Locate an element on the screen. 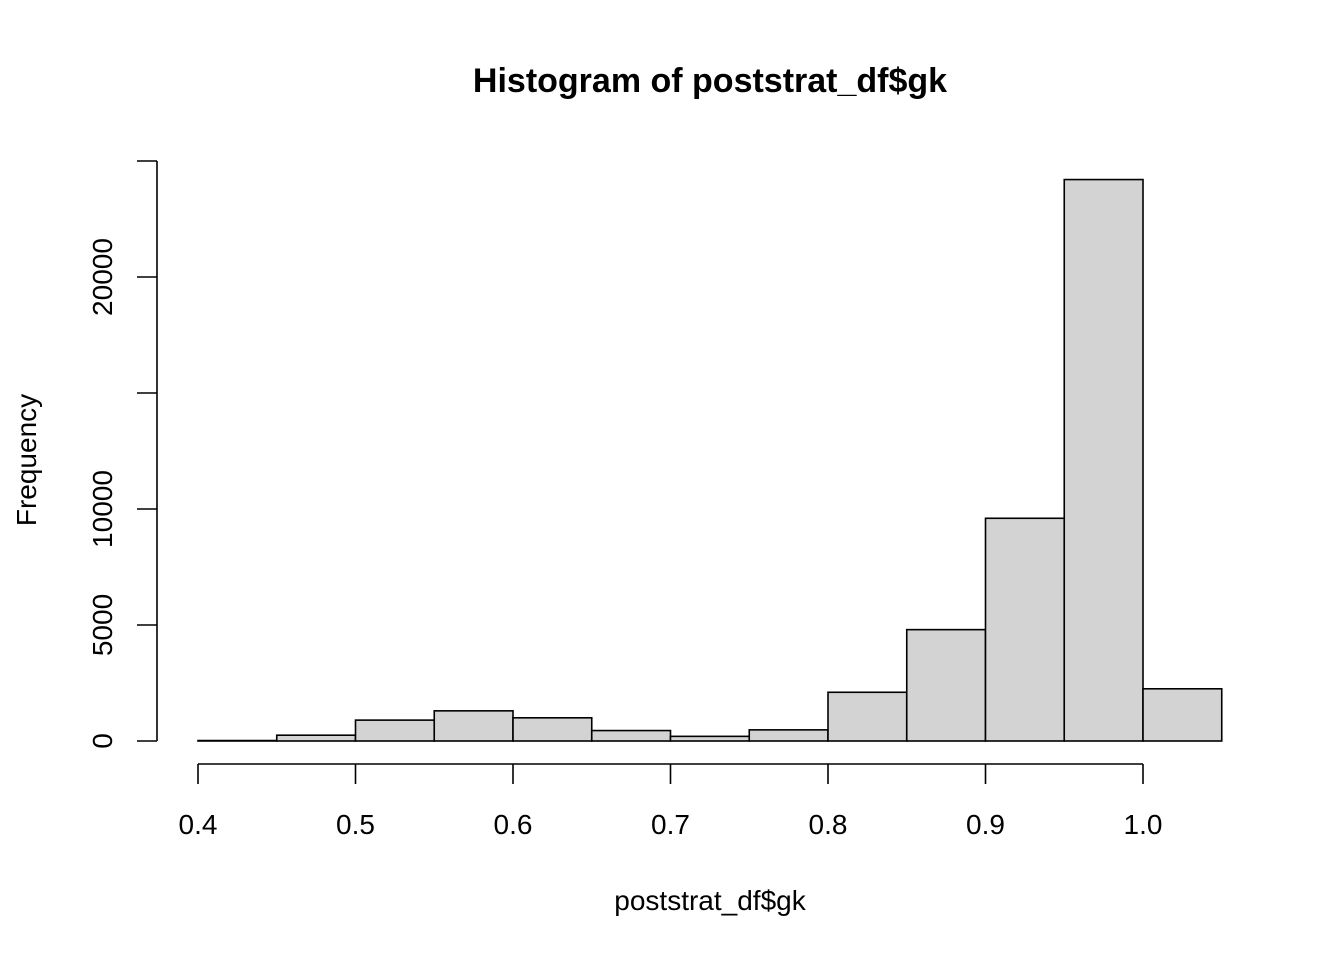  y-axis: 0 5000 10000 20000 is located at coordinates (122, 454).